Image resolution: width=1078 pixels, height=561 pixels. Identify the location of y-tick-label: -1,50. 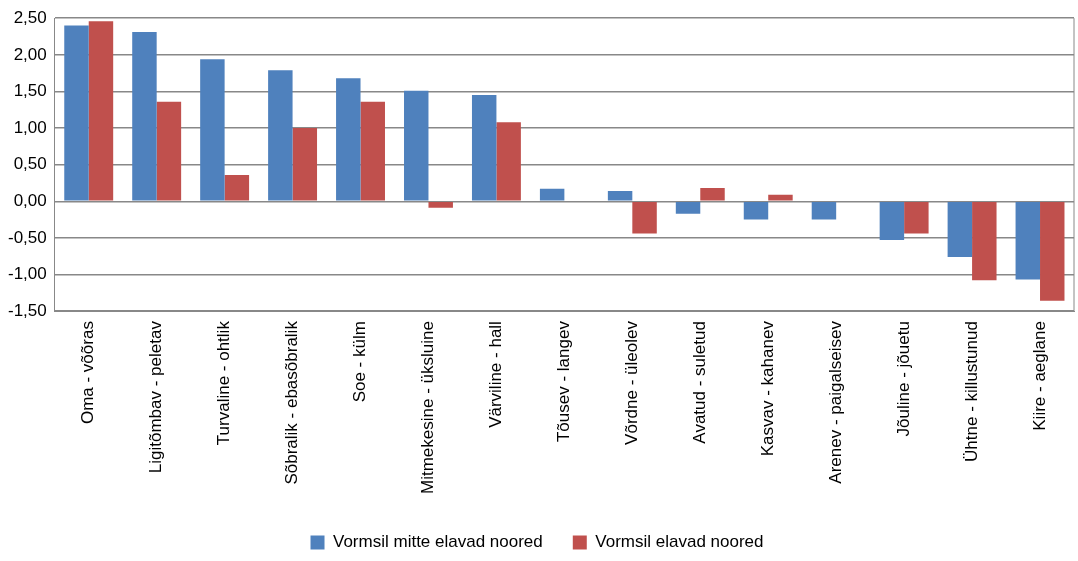
(27, 310).